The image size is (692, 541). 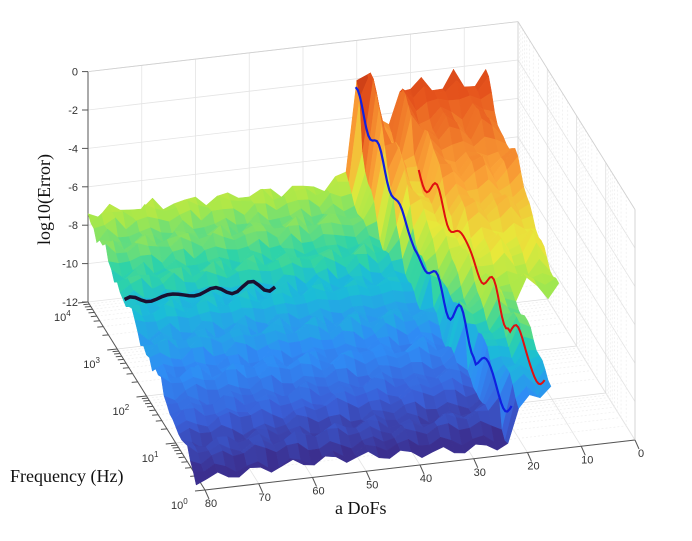 What do you see at coordinates (480, 473) in the screenshot?
I see `x-tick-label: 30` at bounding box center [480, 473].